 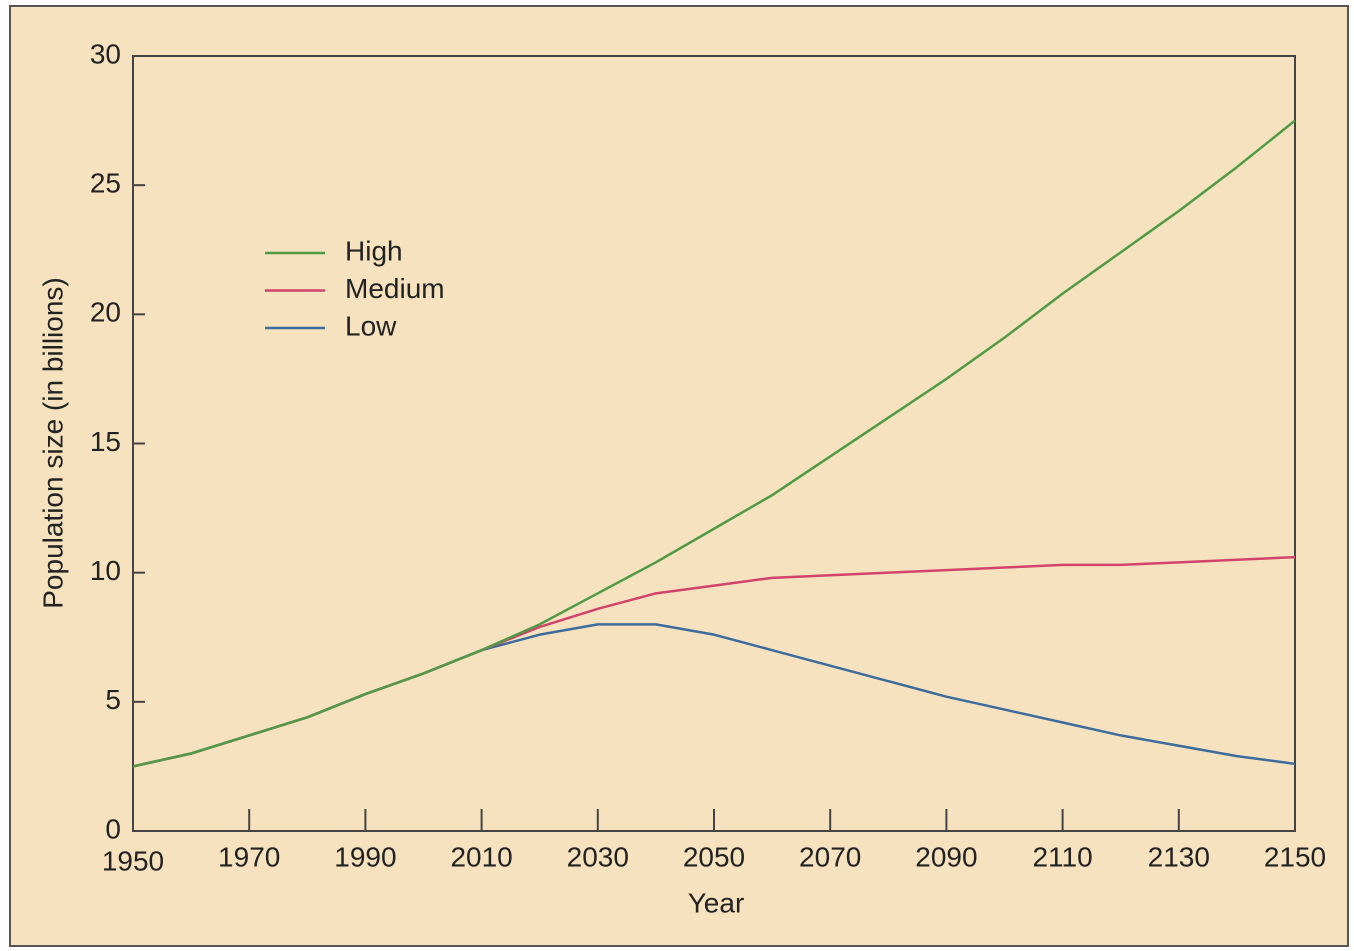 What do you see at coordinates (105, 312) in the screenshot?
I see `y-tick-label: 20` at bounding box center [105, 312].